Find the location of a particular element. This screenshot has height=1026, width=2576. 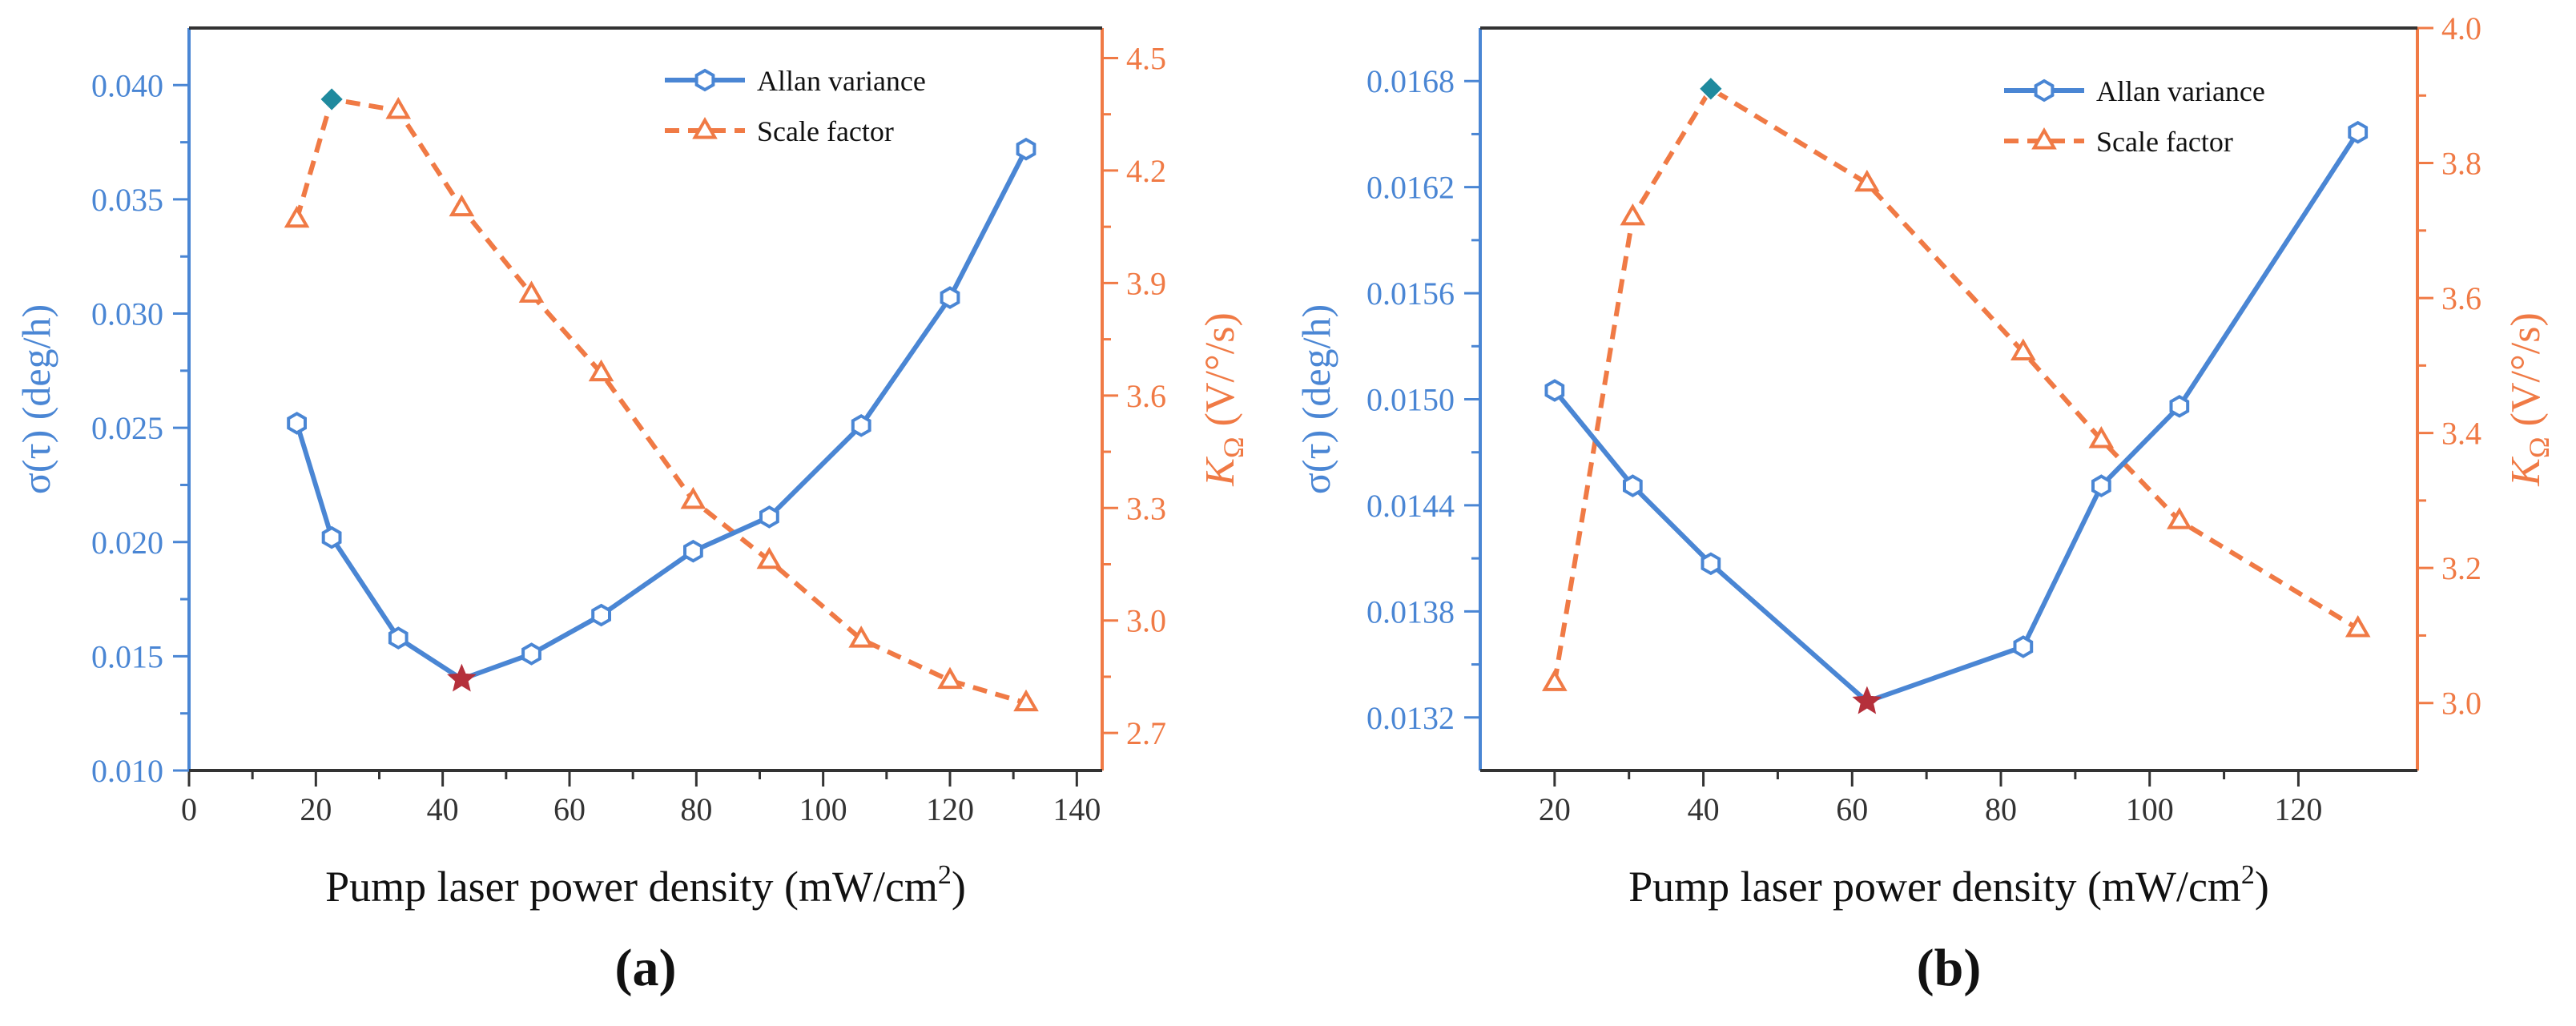

x-tick-label: 20 is located at coordinates (1555, 809).